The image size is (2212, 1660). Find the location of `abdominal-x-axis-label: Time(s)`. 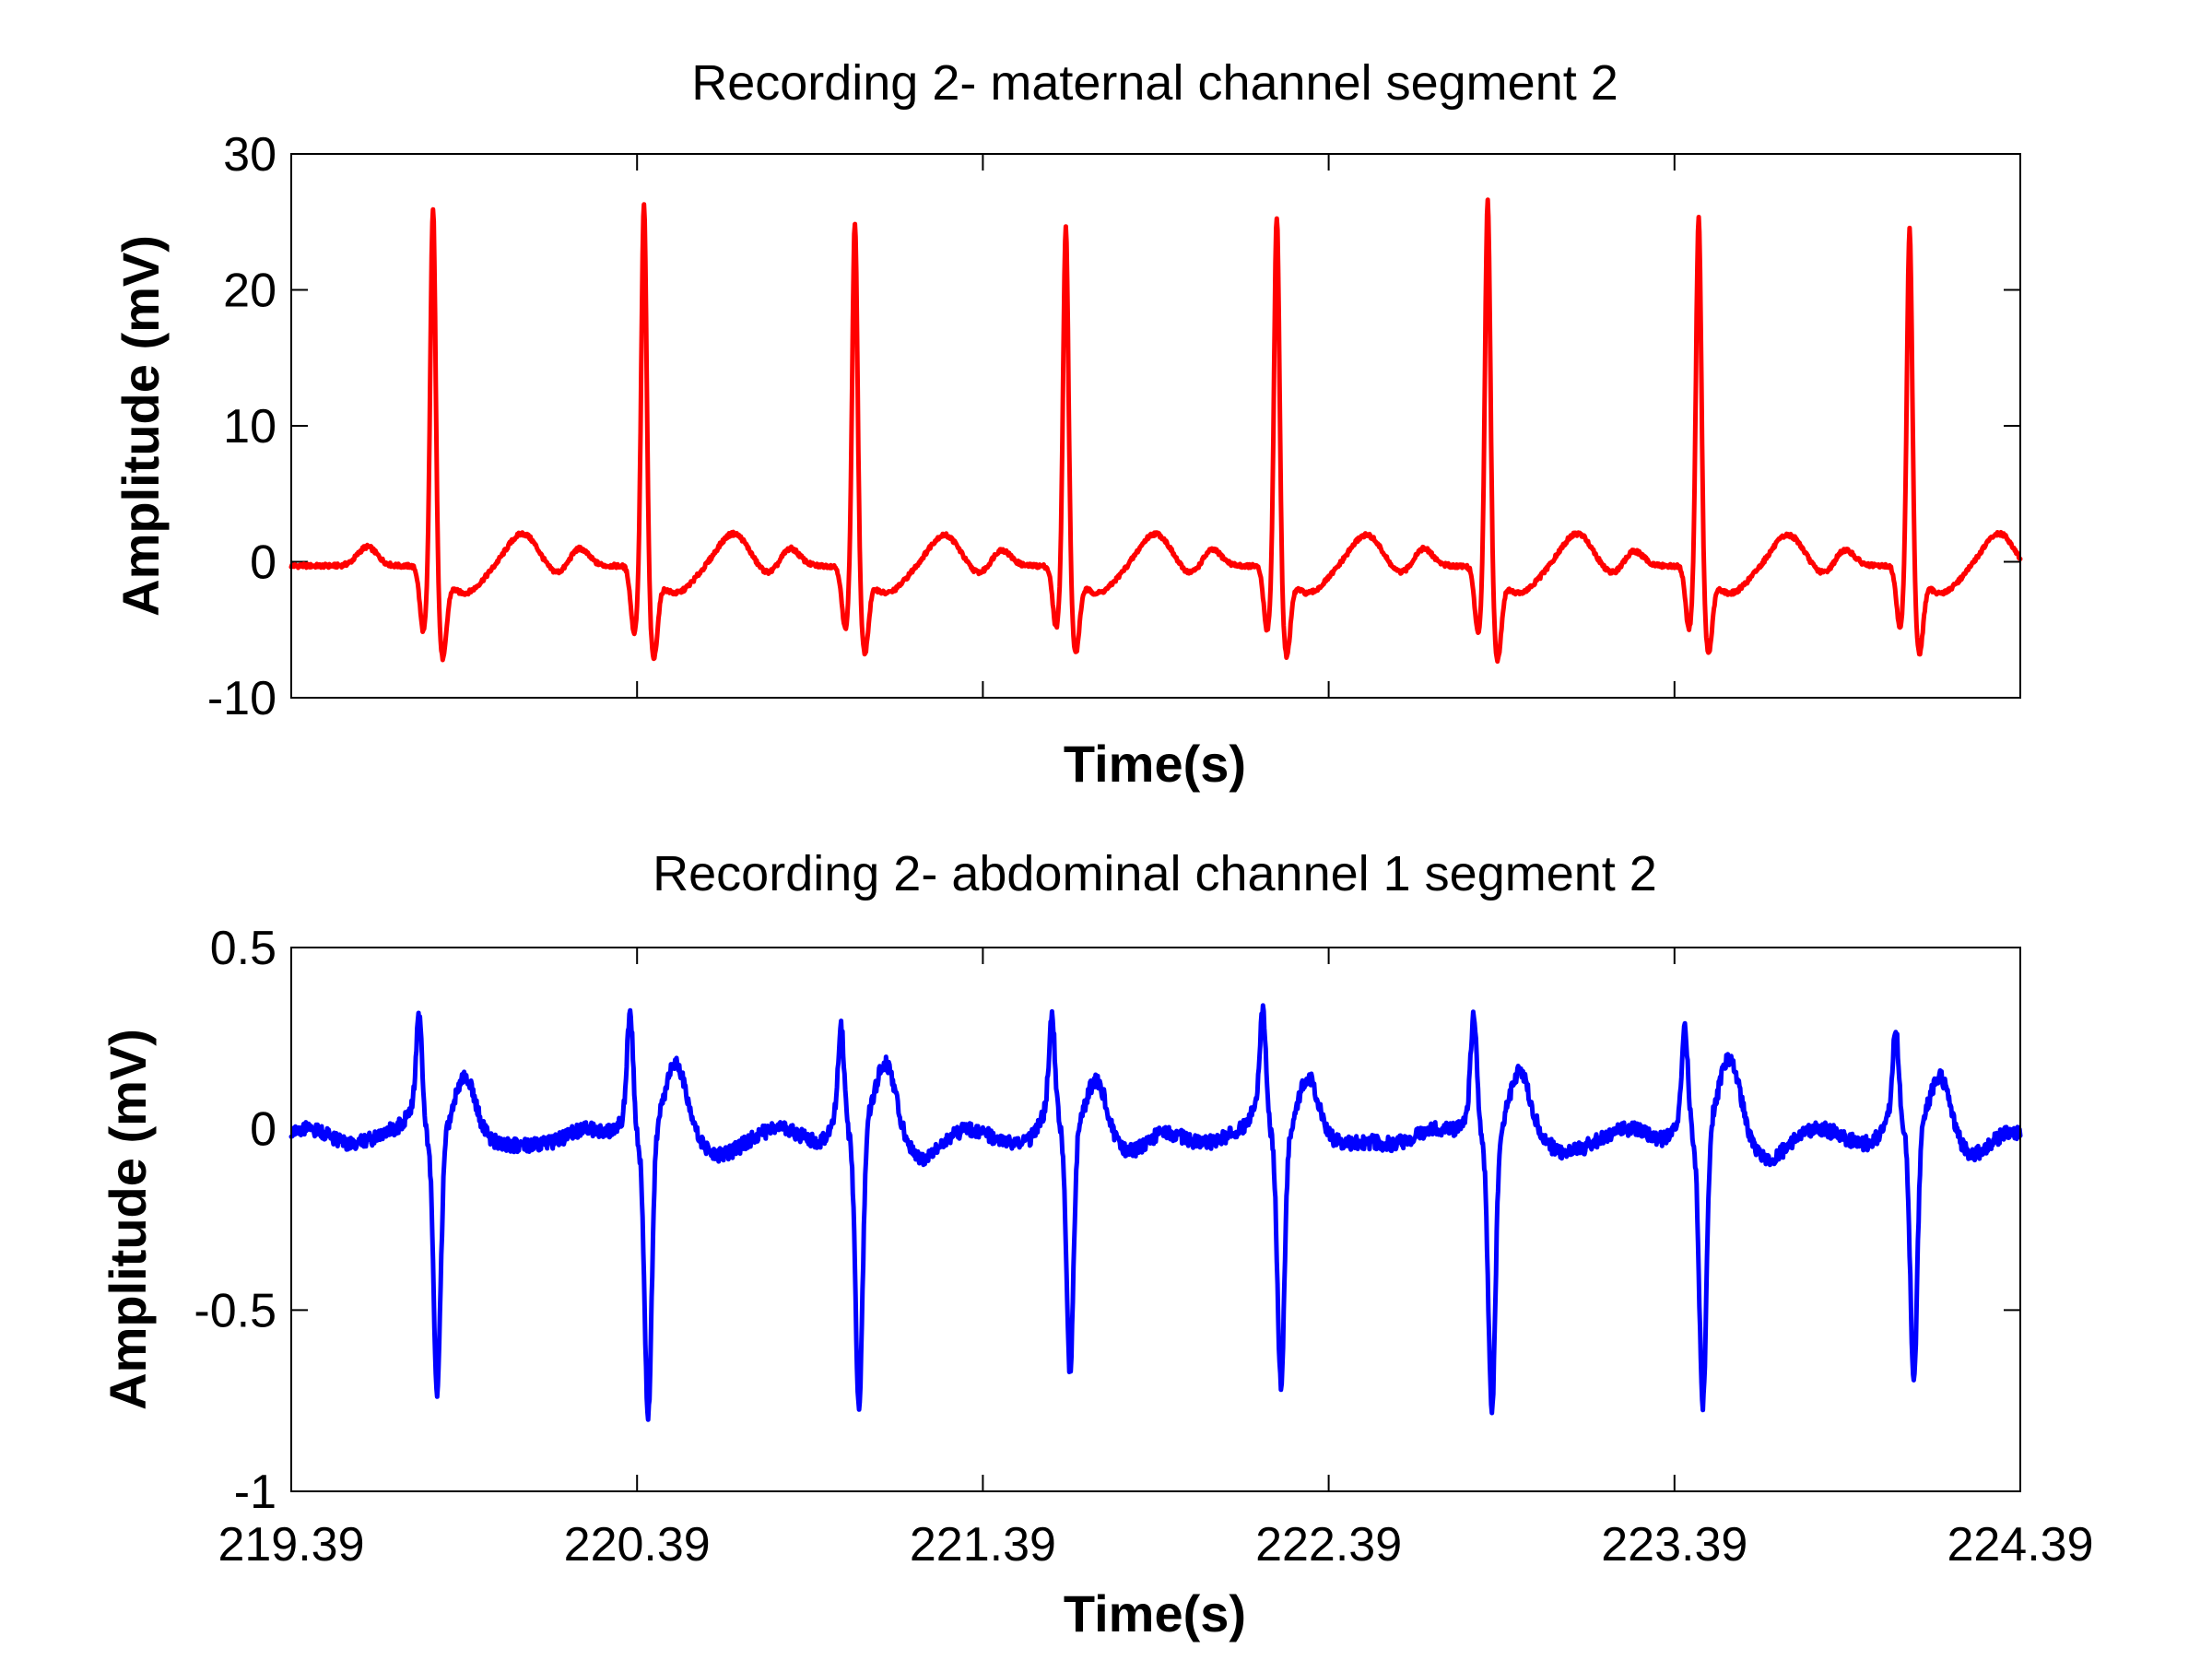

abdominal-x-axis-label: Time(s) is located at coordinates (1155, 1613).